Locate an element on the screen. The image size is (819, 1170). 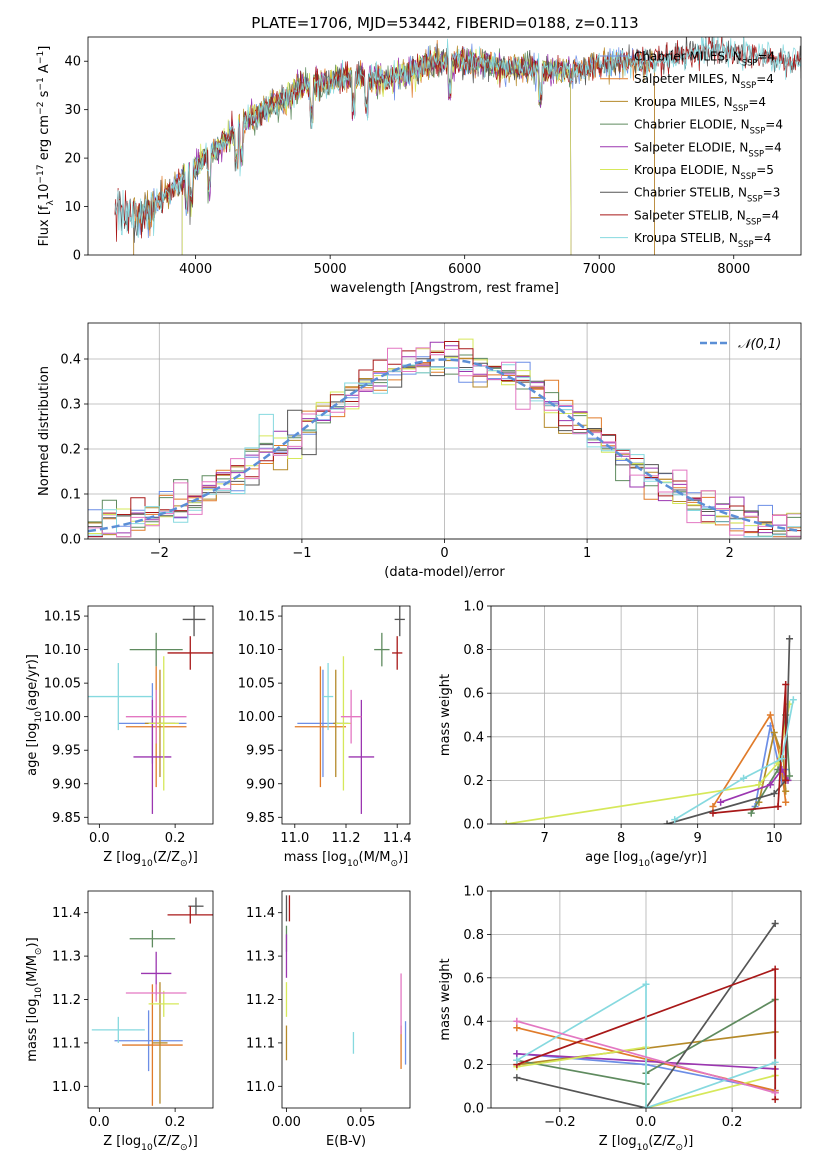
legend-label: Chabrier STELIB, NSSP=3 is located at coordinates (707, 195).